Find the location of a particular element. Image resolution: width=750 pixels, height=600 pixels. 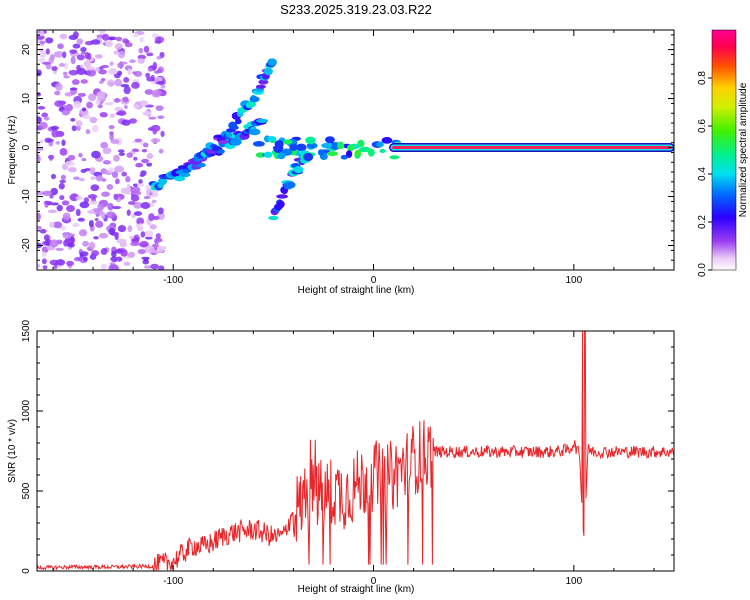

y-tick-label: 1000 is located at coordinates (26, 410).